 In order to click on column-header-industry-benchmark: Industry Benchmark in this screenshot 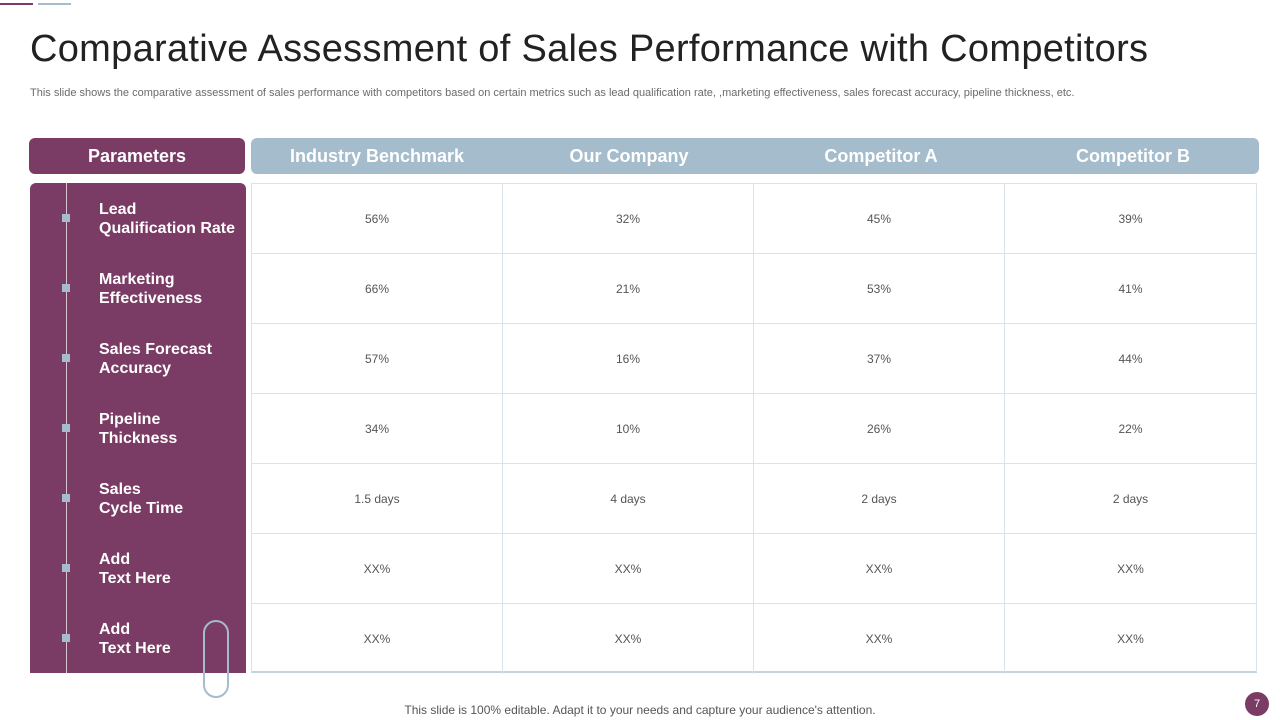, I will do `click(377, 155)`.